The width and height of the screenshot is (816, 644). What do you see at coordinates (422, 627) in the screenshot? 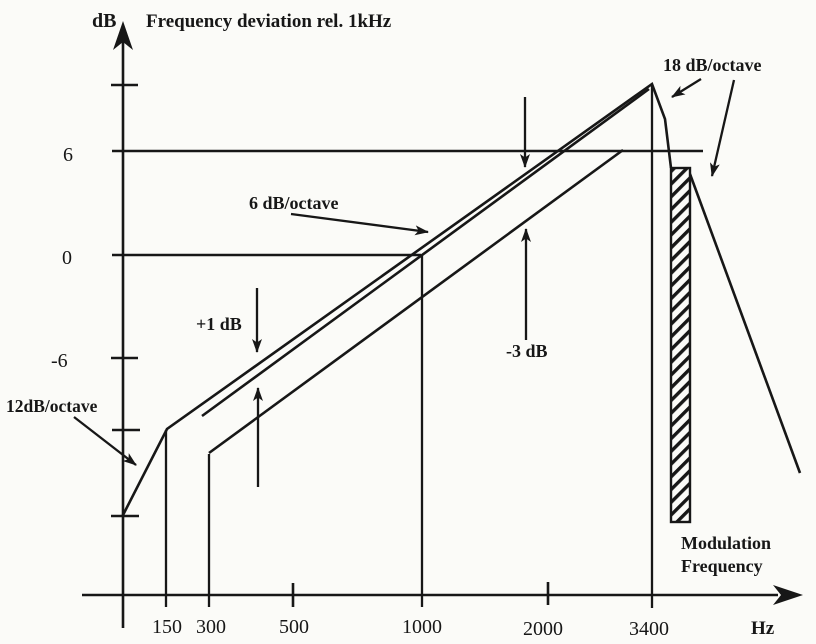
I see `x-tick-label-1000: 1000` at bounding box center [422, 627].